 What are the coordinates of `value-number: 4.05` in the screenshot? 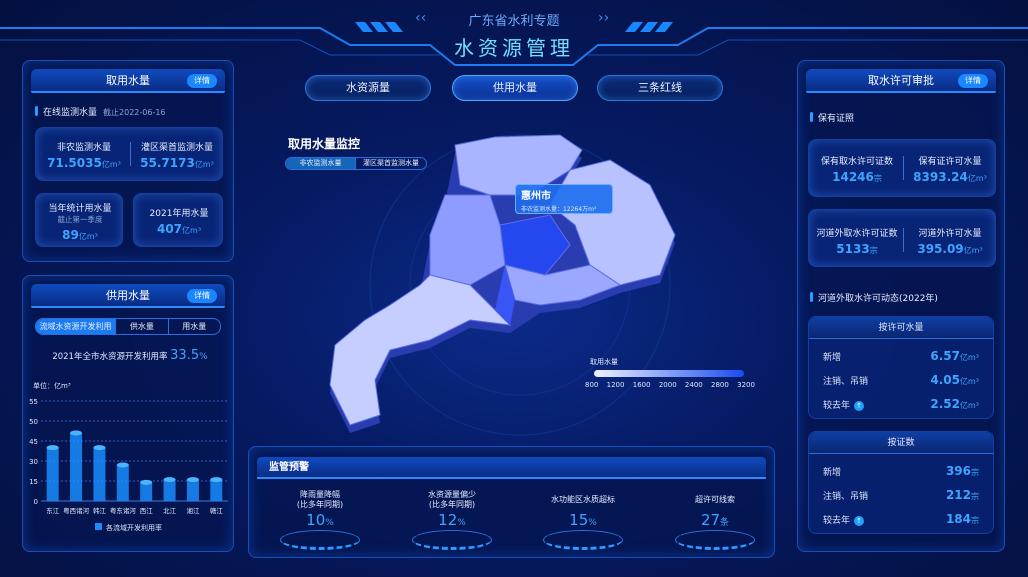 It's located at (945, 380).